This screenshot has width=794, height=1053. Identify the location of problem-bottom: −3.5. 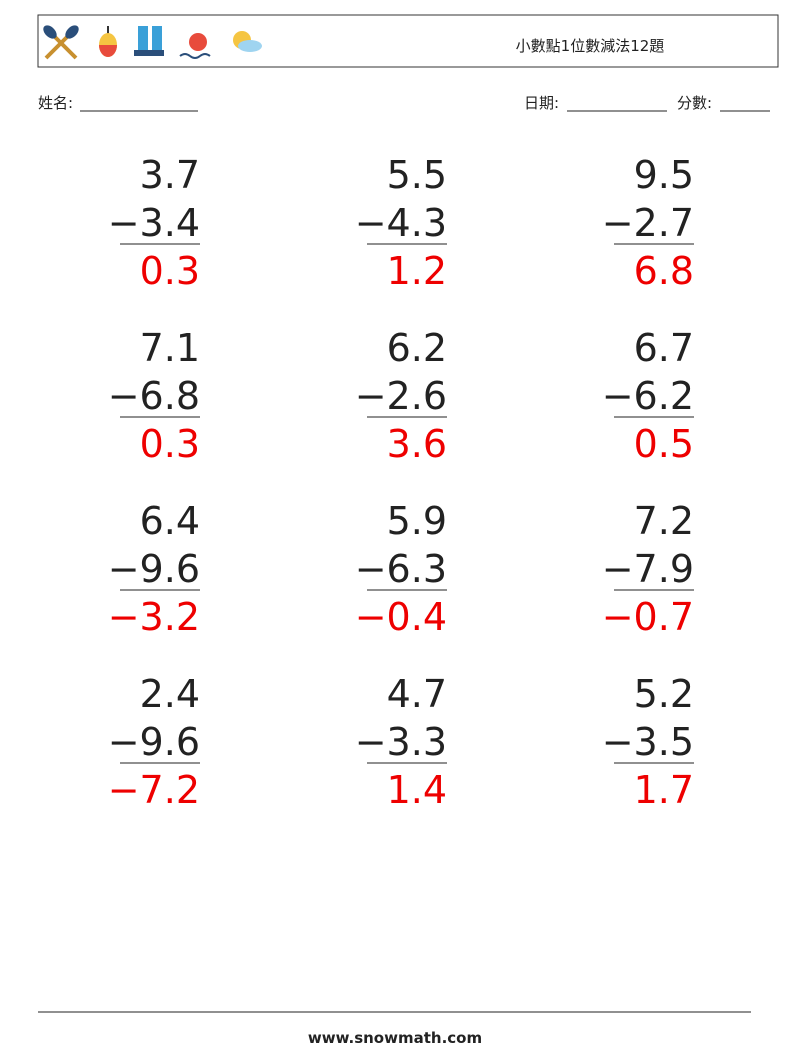
(648, 742).